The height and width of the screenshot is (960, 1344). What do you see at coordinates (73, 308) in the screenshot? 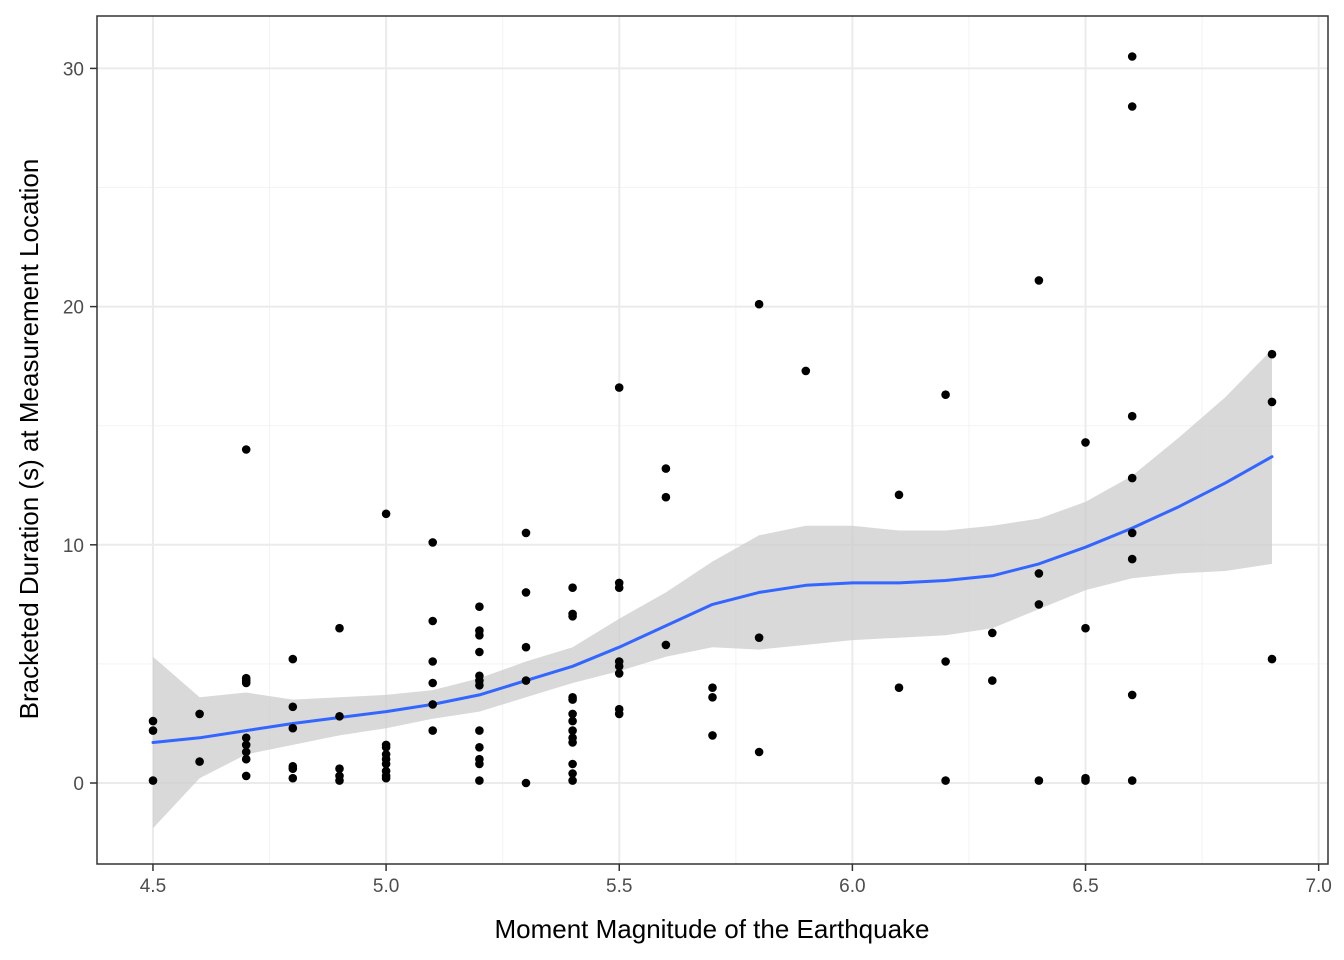
I see `y-tick-label: 20` at bounding box center [73, 308].